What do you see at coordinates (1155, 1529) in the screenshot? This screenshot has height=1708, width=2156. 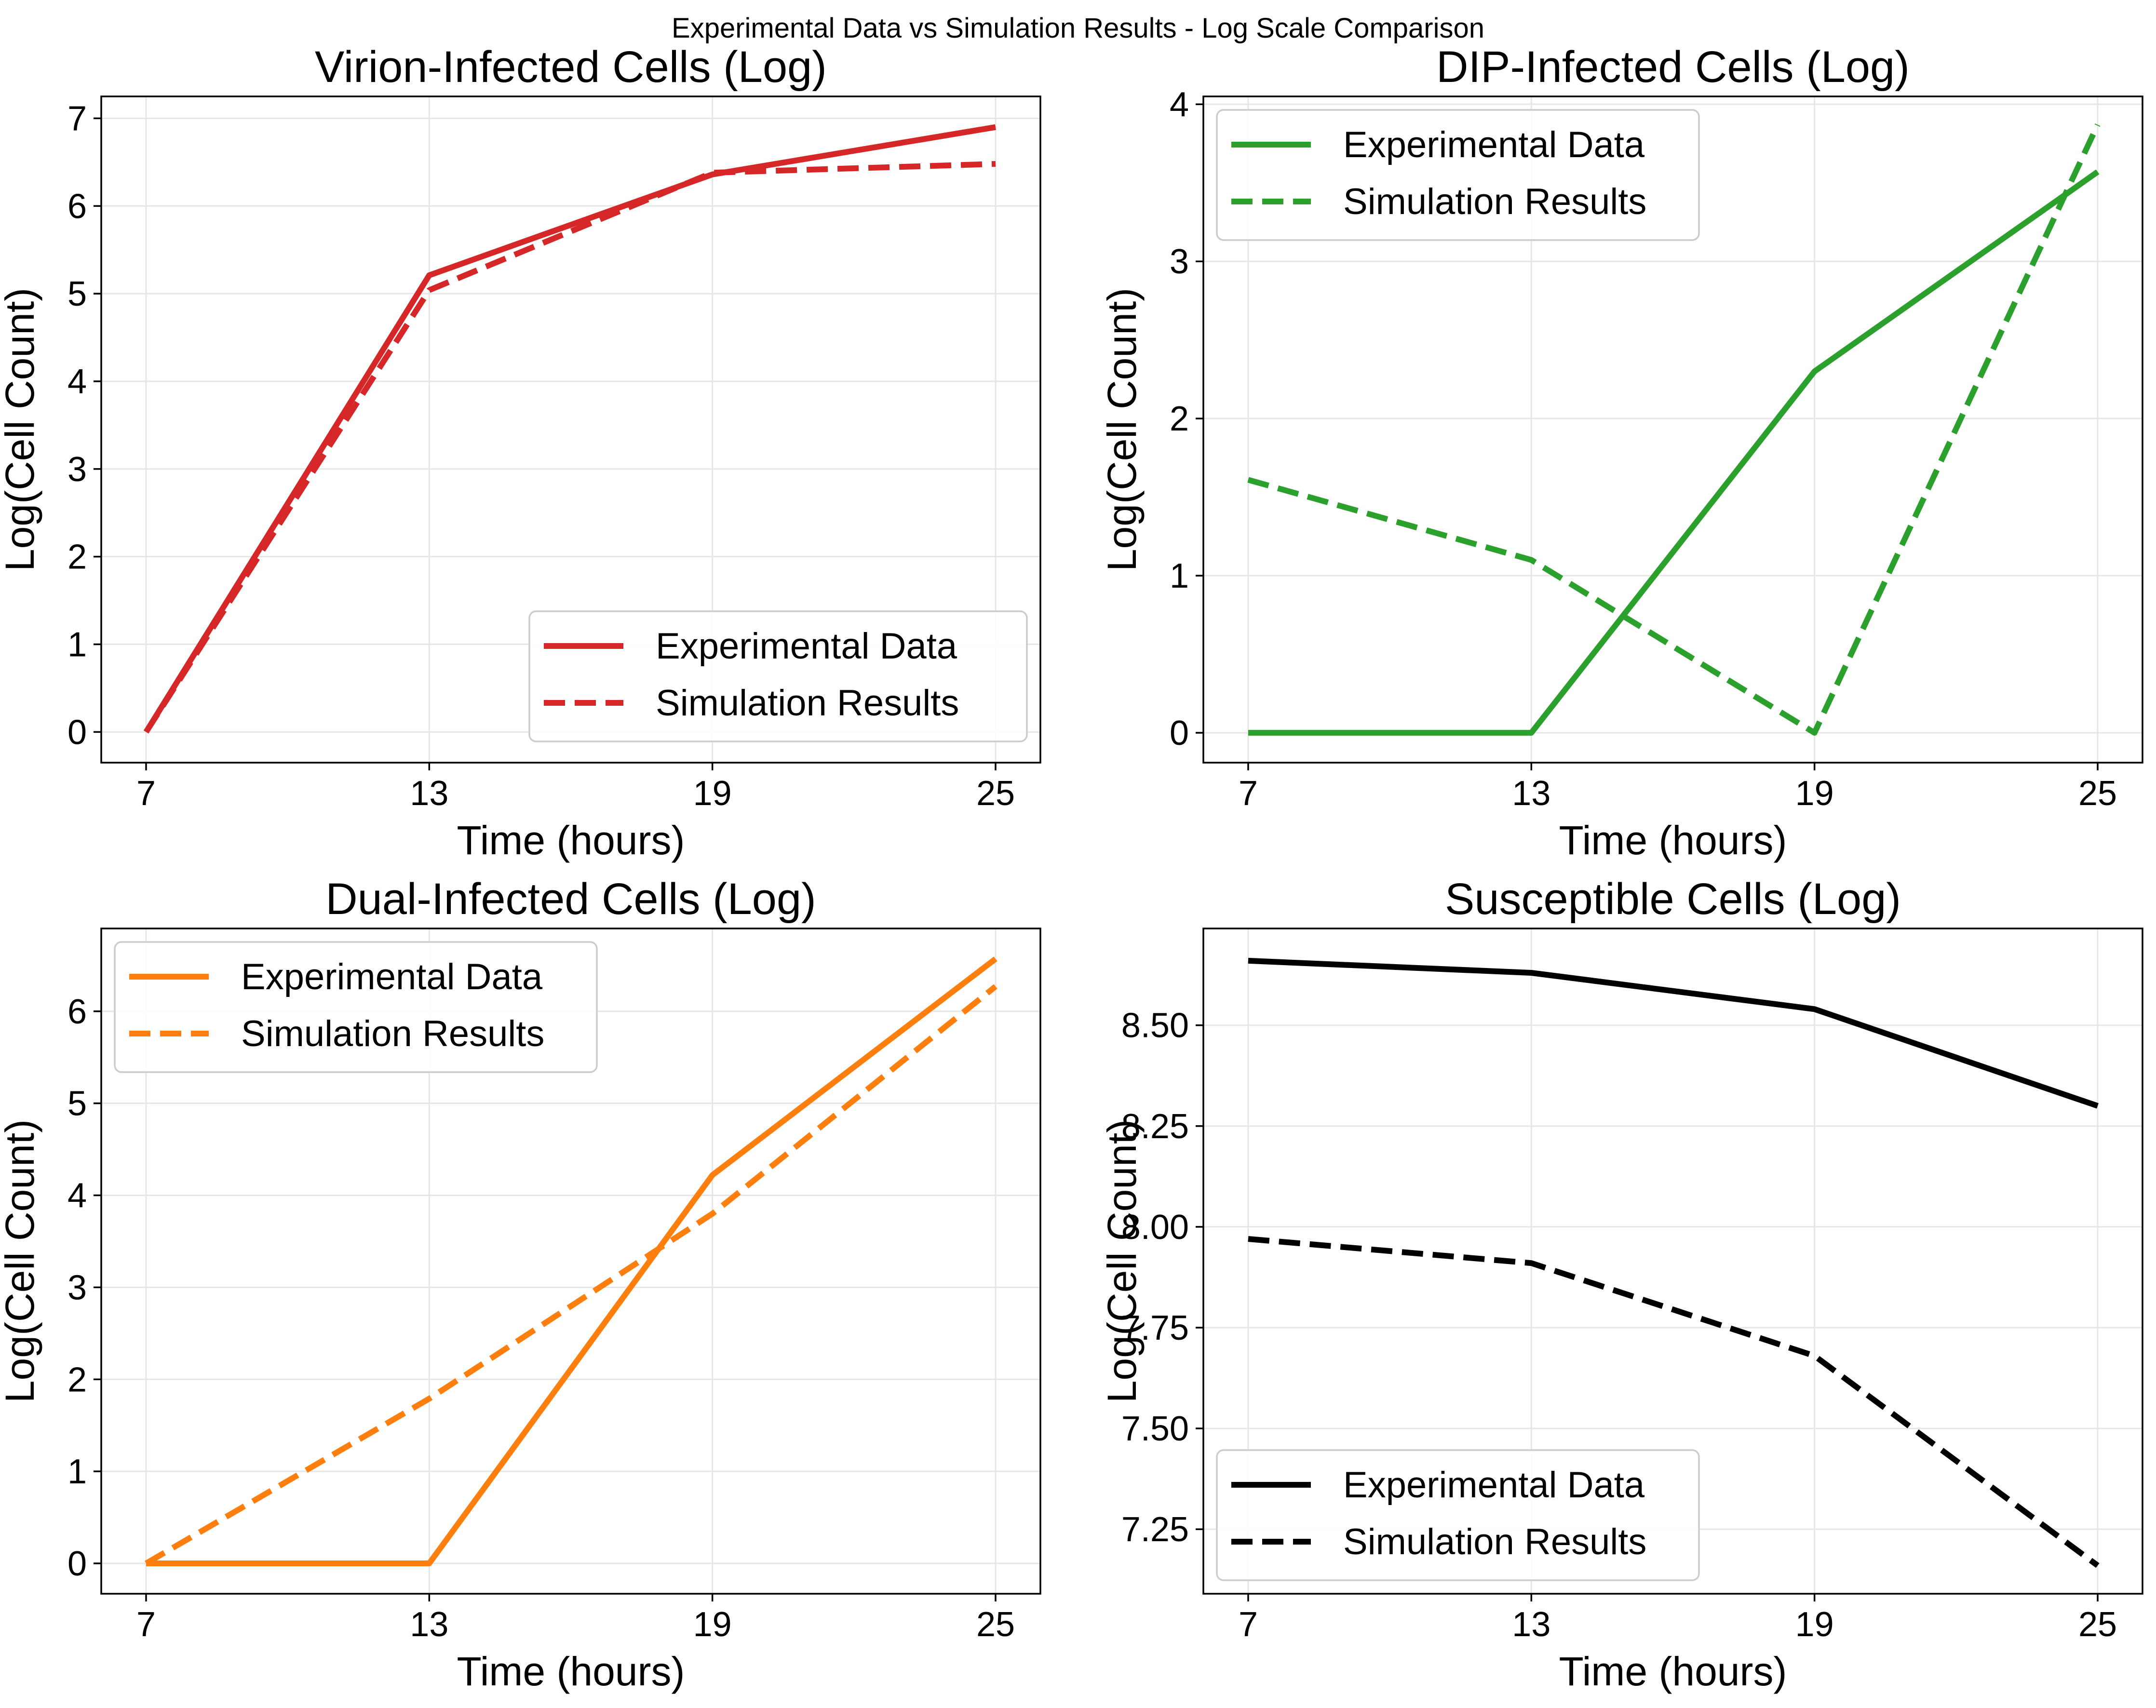 I see `y-tick-label: 7.25` at bounding box center [1155, 1529].